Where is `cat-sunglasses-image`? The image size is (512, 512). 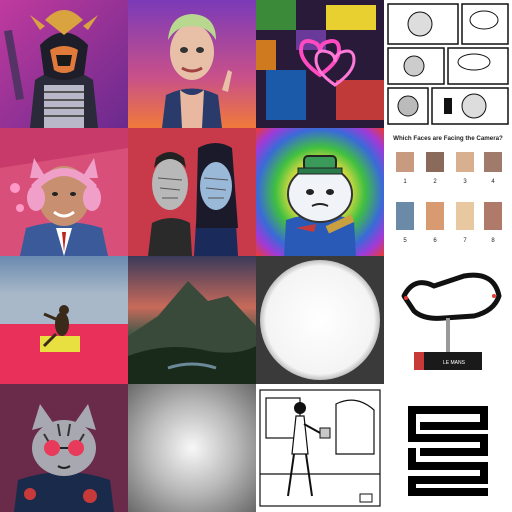
cat-sunglasses-image is located at coordinates (64, 448).